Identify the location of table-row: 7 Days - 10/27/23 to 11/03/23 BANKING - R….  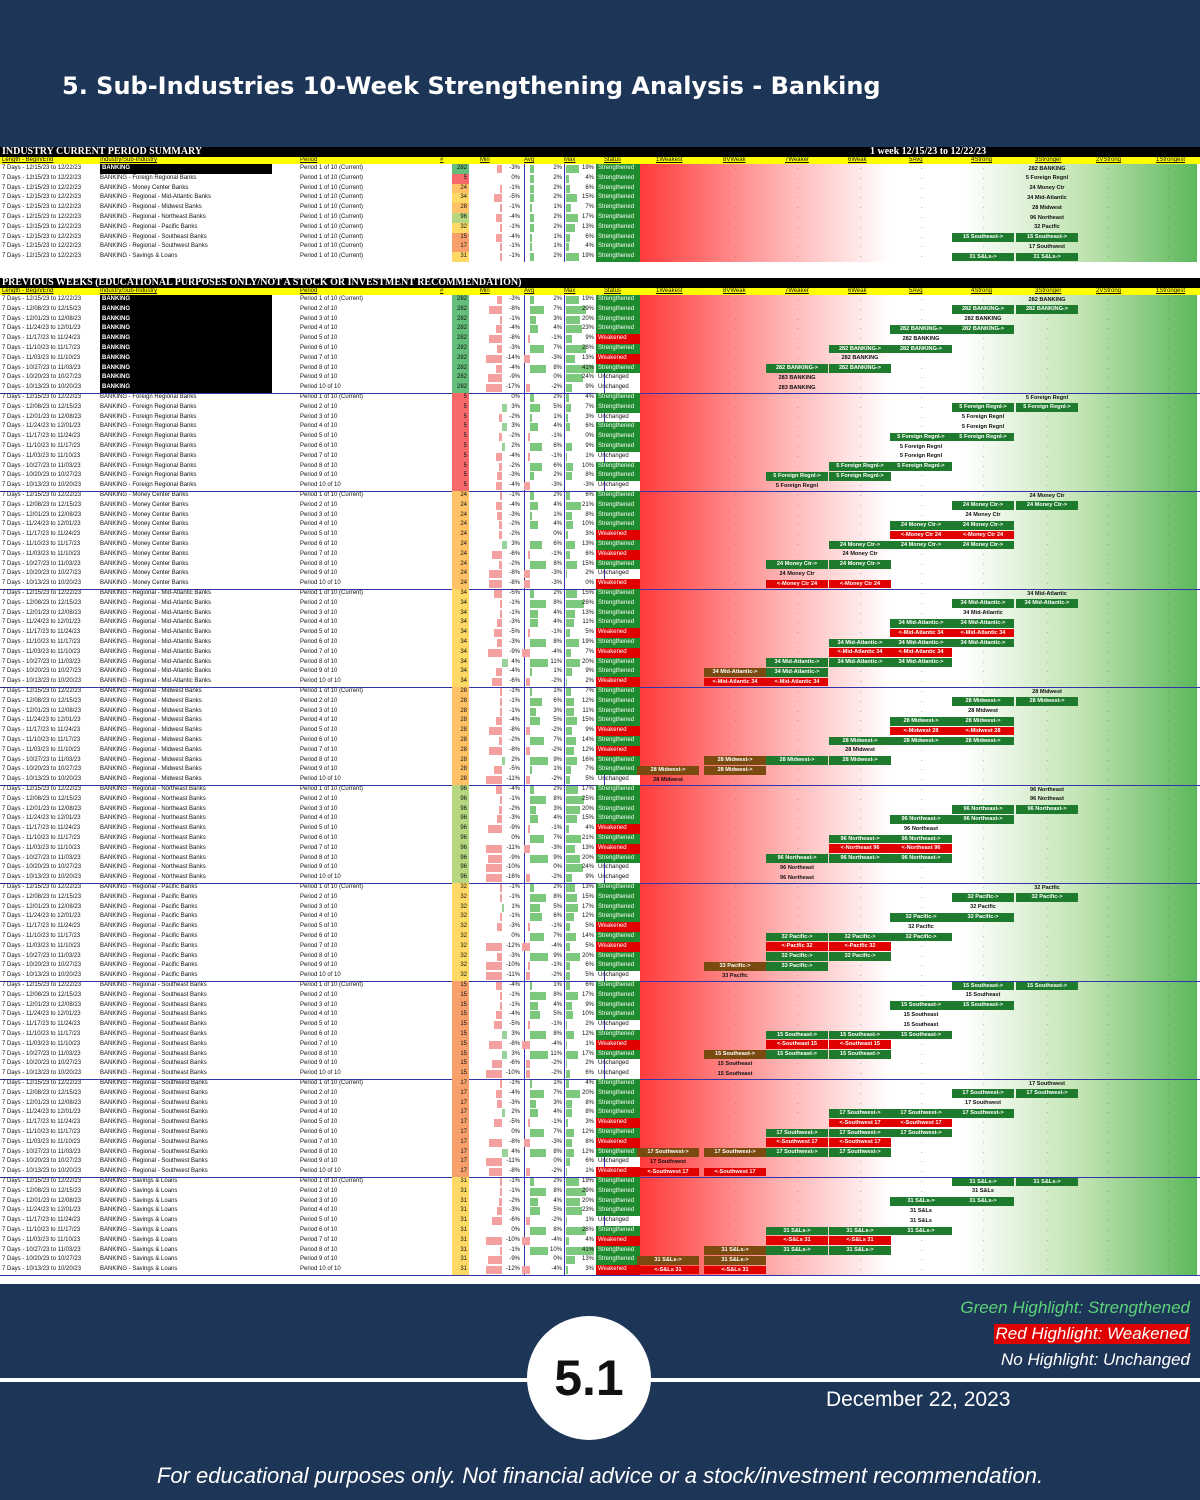
(600, 858).